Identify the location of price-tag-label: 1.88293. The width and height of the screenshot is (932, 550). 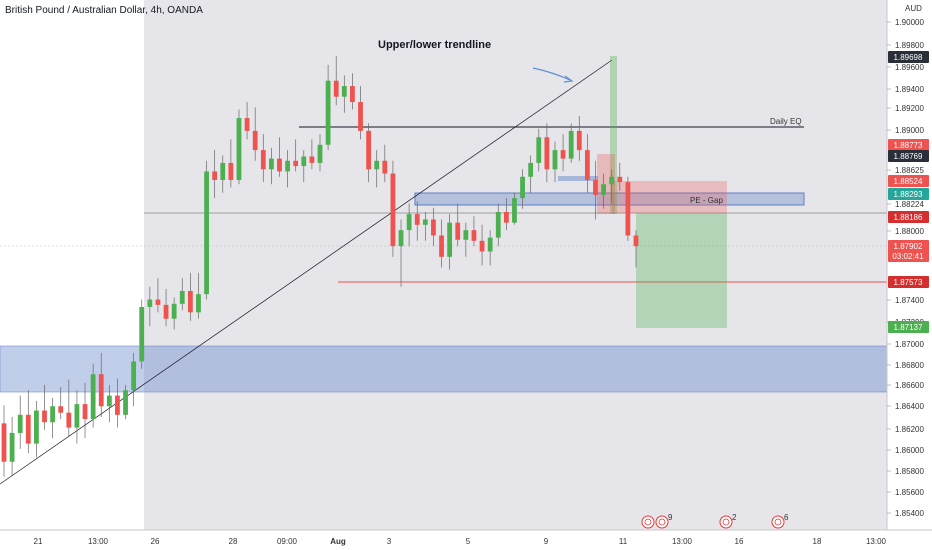
(908, 194).